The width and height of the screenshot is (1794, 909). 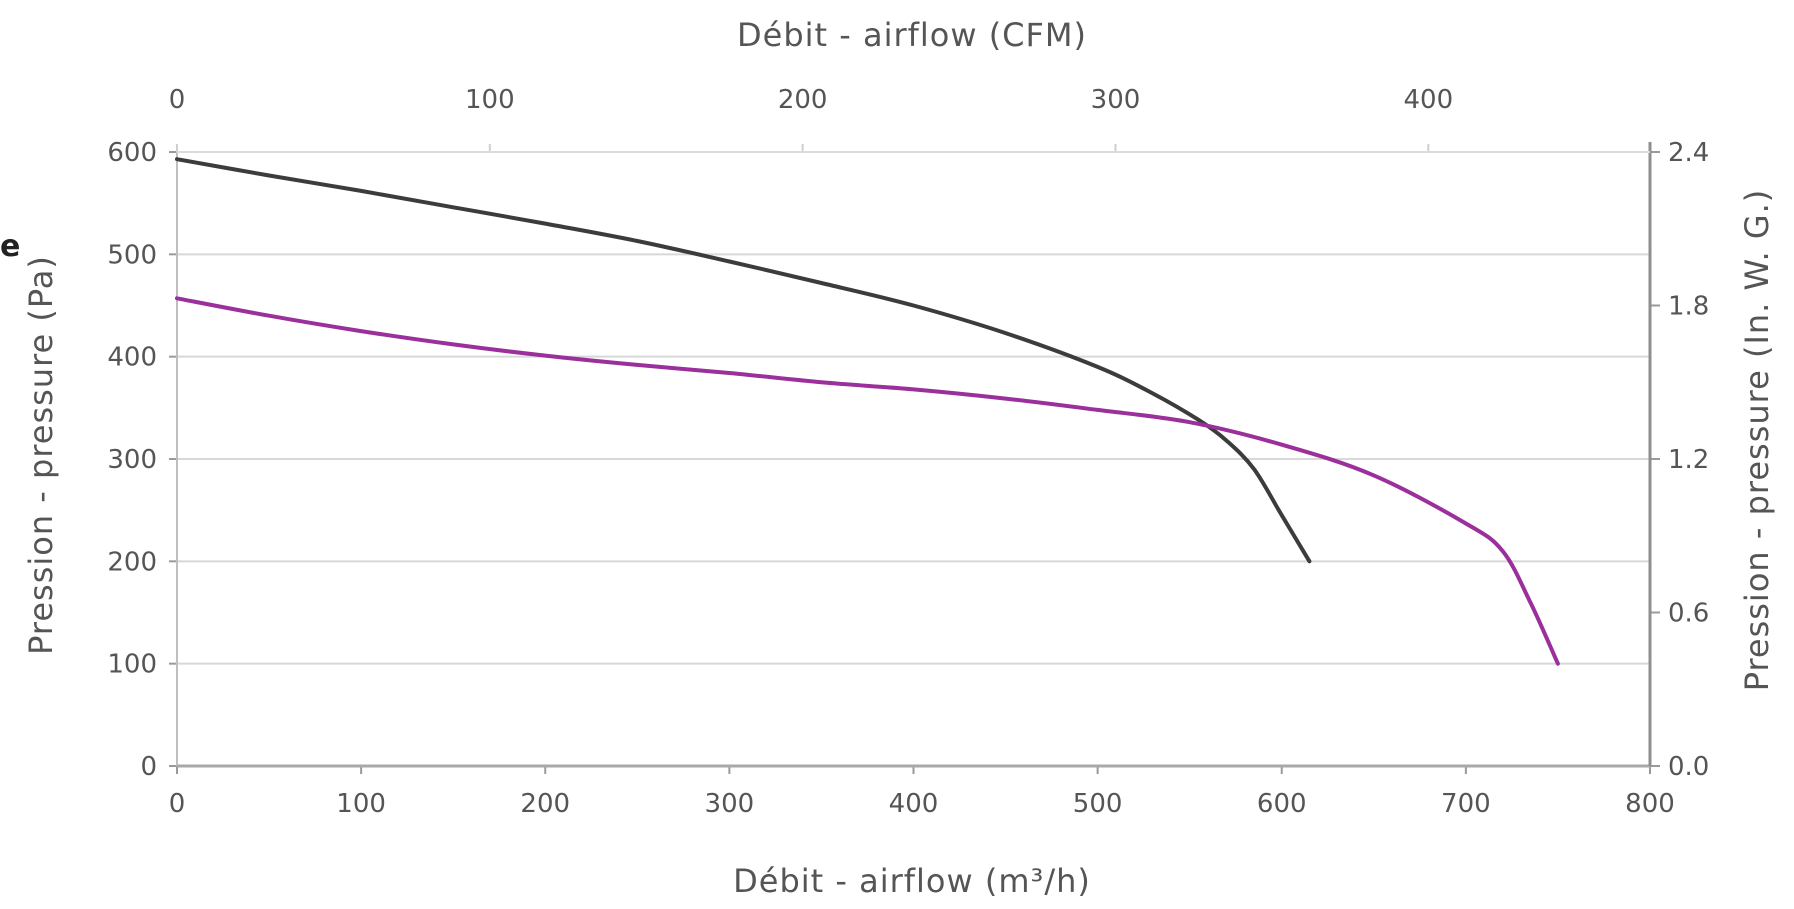 What do you see at coordinates (1098, 804) in the screenshot?
I see `x-tick-label: 500` at bounding box center [1098, 804].